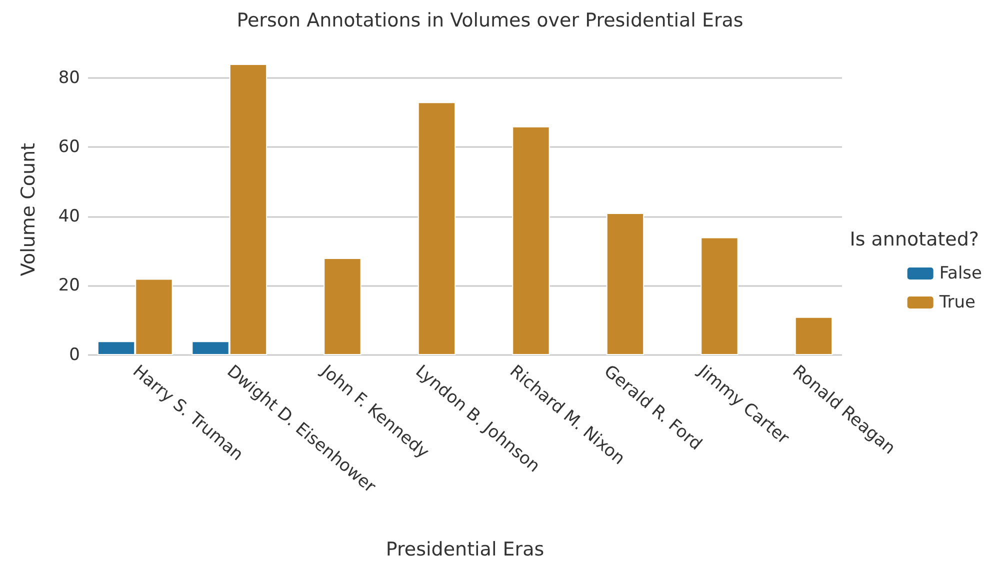 The image size is (997, 568). What do you see at coordinates (465, 549) in the screenshot?
I see `x-axis-title: Presidential Eras` at bounding box center [465, 549].